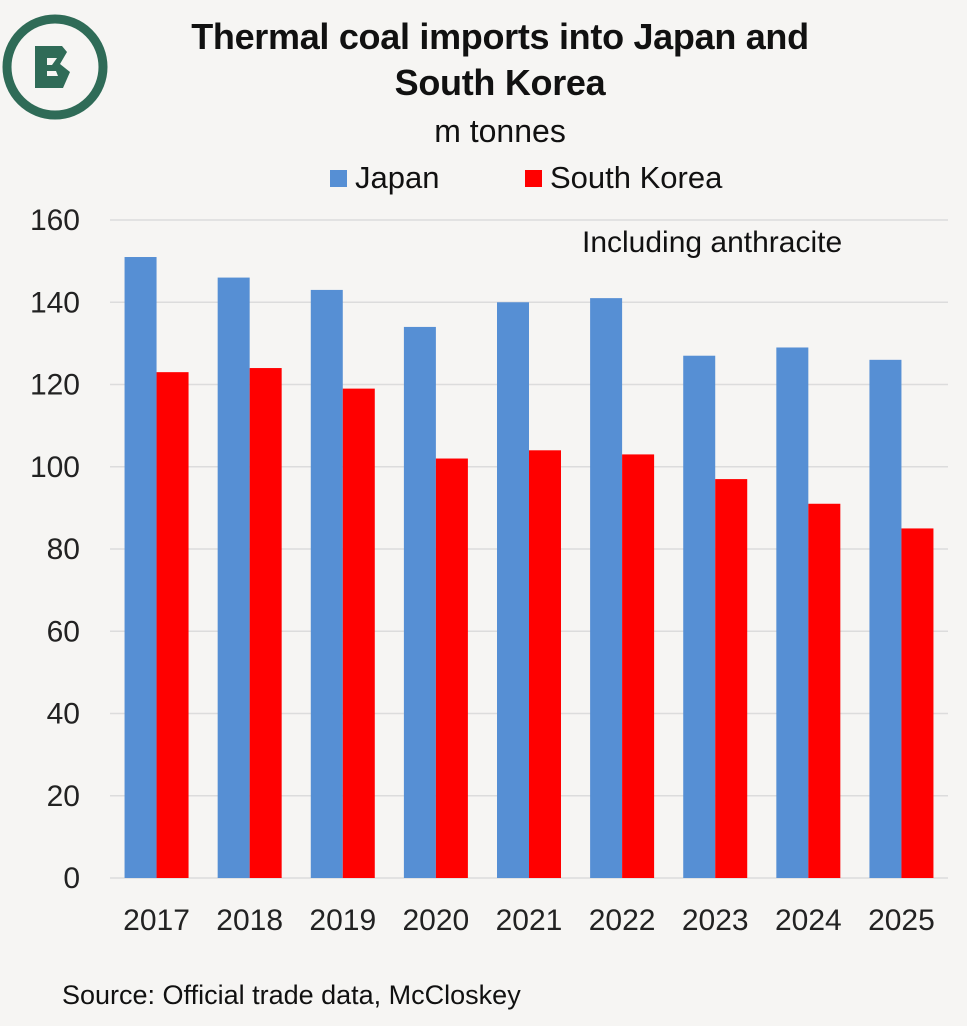 The image size is (967, 1026). What do you see at coordinates (55, 302) in the screenshot?
I see `y-tick-label: 140` at bounding box center [55, 302].